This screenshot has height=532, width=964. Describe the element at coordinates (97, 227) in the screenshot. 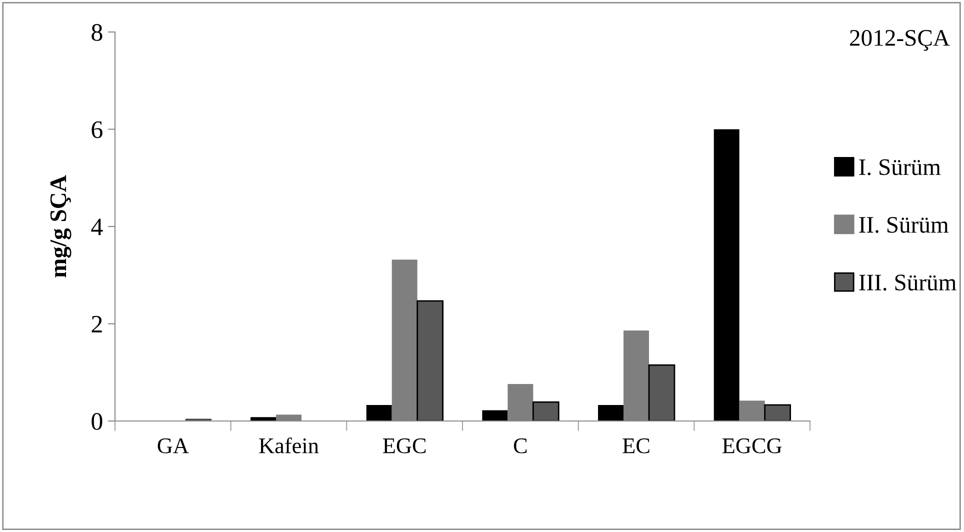

I see `y-tick-label: 4` at that location.